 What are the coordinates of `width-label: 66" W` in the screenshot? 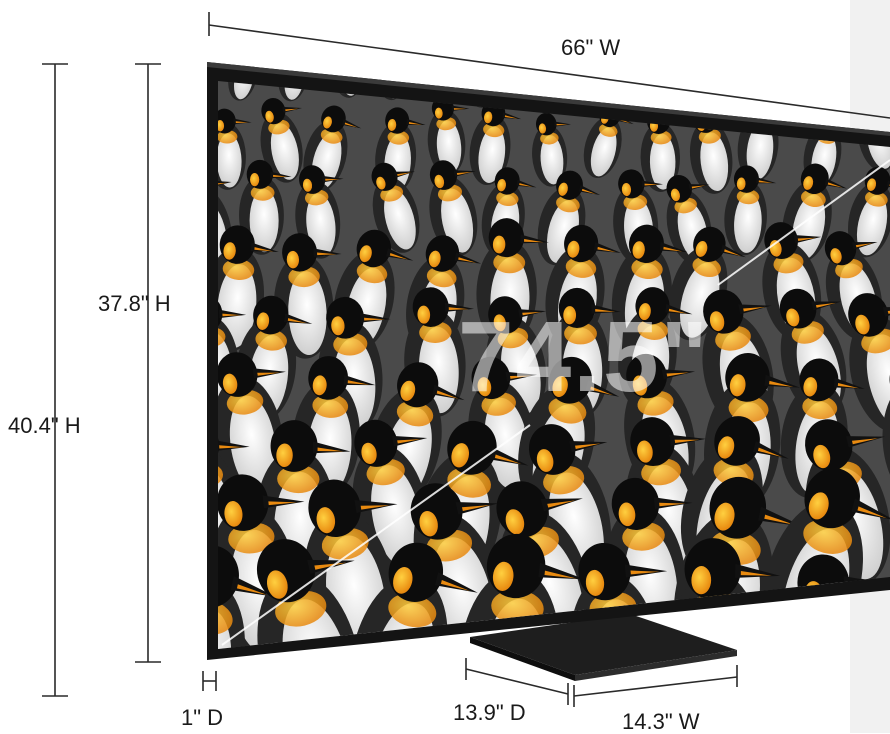 It's located at (590, 48).